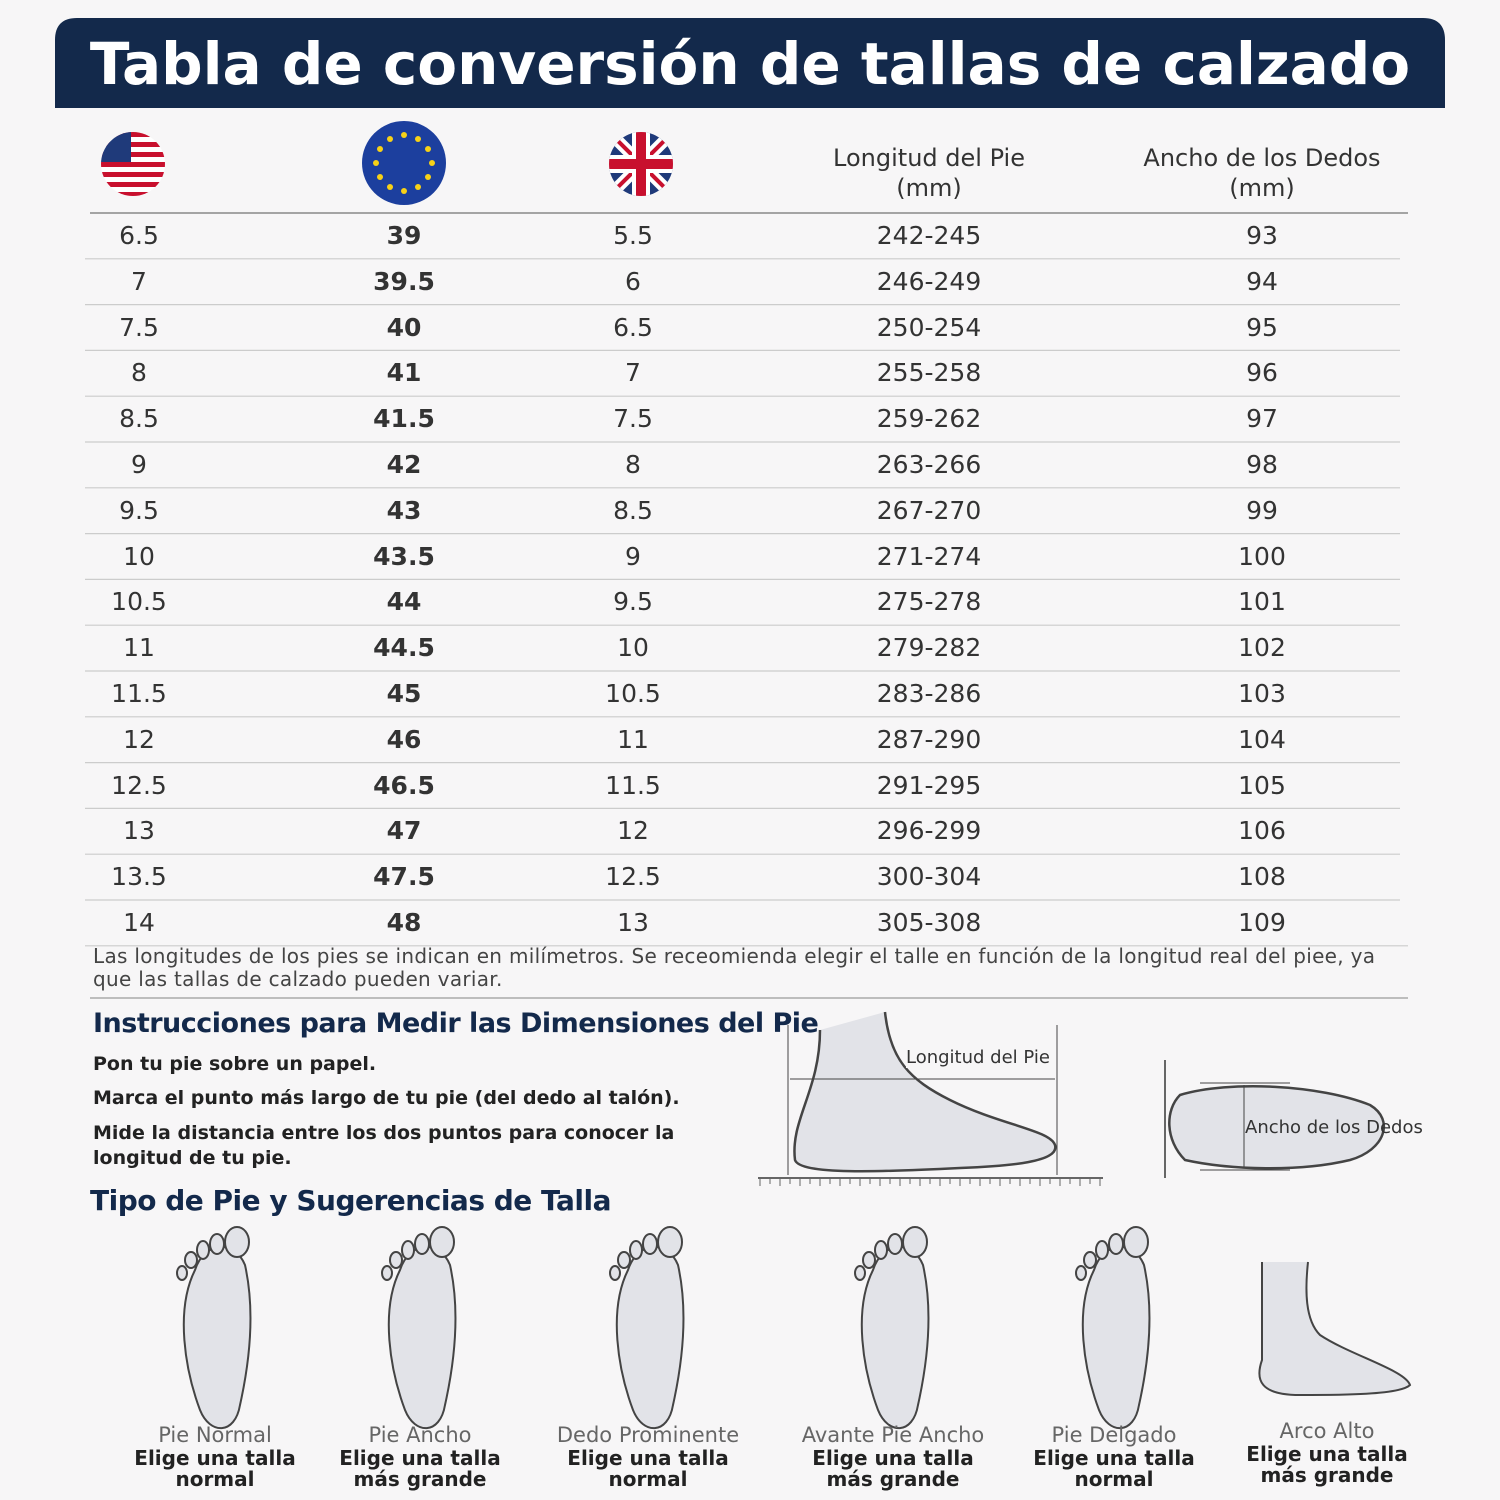 This screenshot has height=1500, width=1500. What do you see at coordinates (420, 1435) in the screenshot?
I see `foot-type-name: Pie Ancho` at bounding box center [420, 1435].